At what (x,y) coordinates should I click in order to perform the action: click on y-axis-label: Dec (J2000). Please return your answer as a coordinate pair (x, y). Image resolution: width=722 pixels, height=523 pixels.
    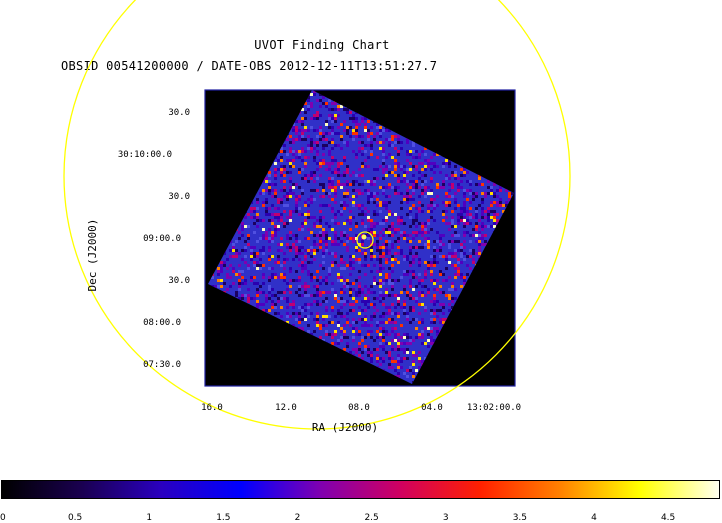
    Looking at the image, I should click on (92, 255).